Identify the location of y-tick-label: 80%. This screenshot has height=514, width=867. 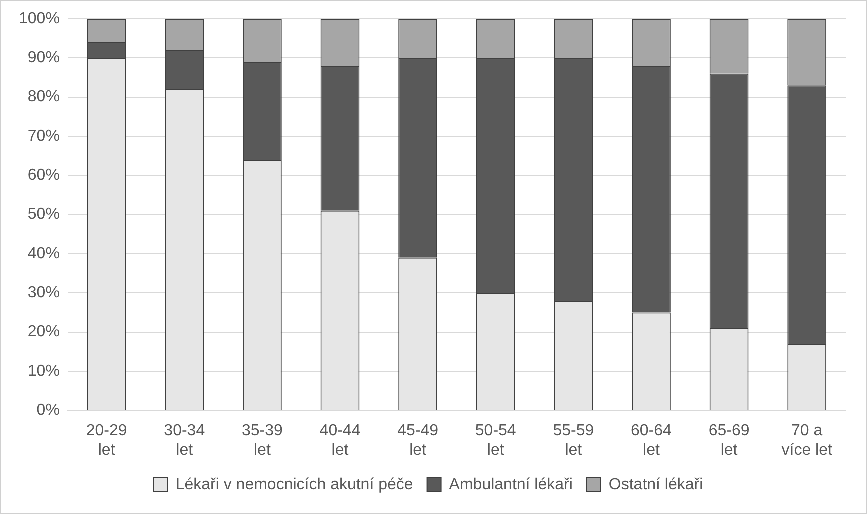
(44, 97).